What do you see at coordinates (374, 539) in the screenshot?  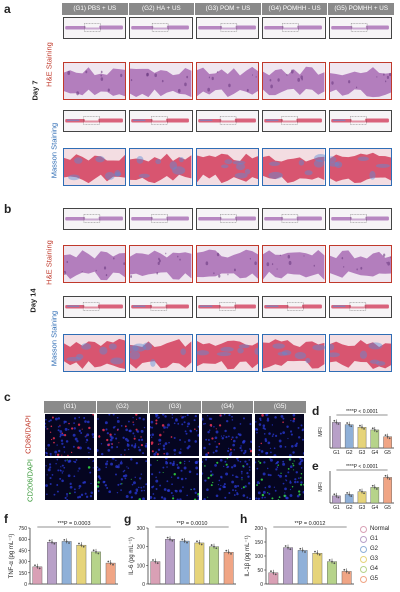 I see `legend-label: G1` at bounding box center [374, 539].